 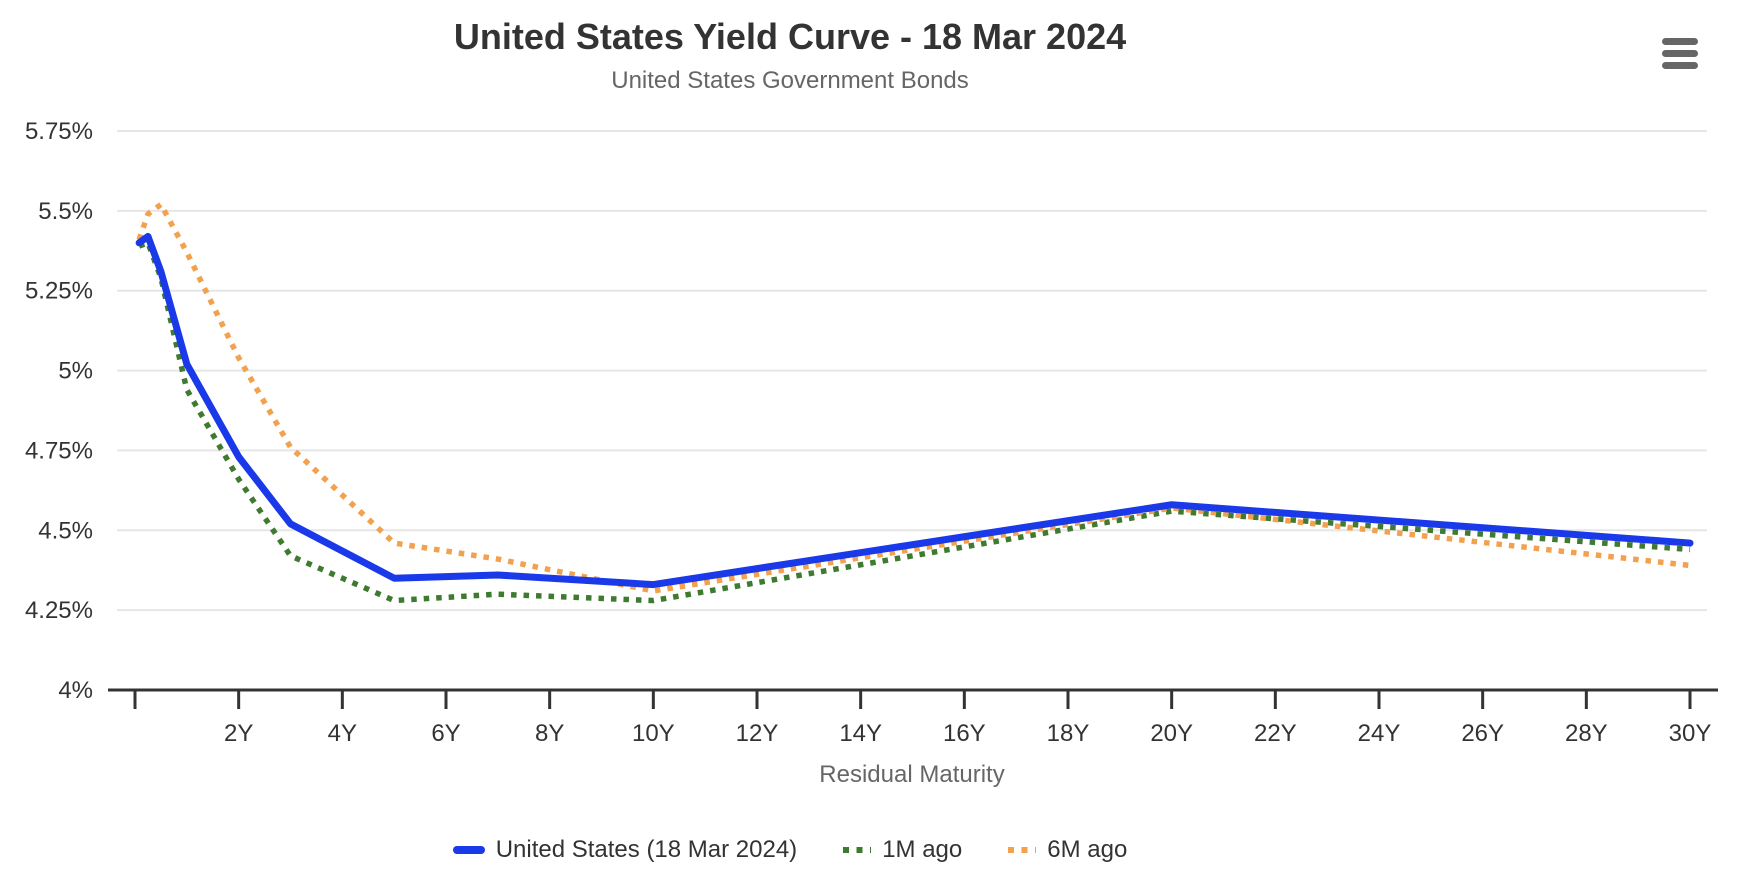 I want to click on x-axis-title: Residual Maturity, so click(x=911, y=774).